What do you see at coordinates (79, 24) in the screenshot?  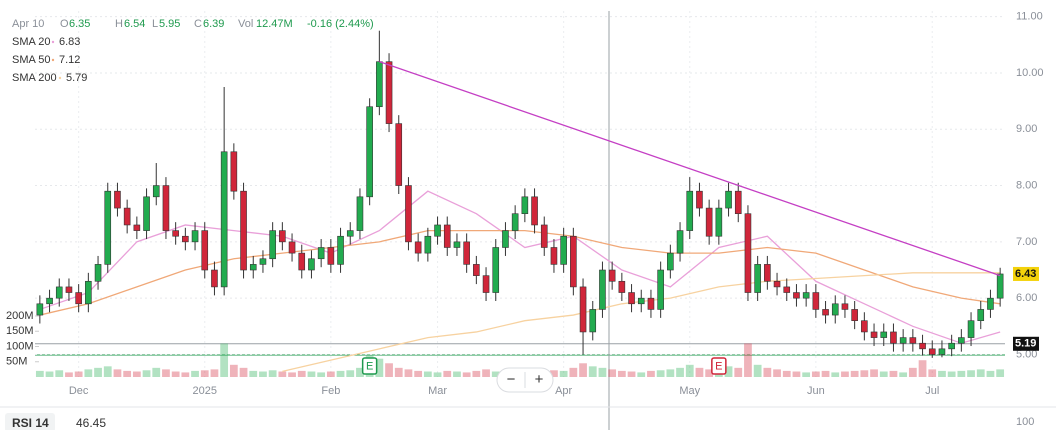 I see `legend-value: 6.35` at bounding box center [79, 24].